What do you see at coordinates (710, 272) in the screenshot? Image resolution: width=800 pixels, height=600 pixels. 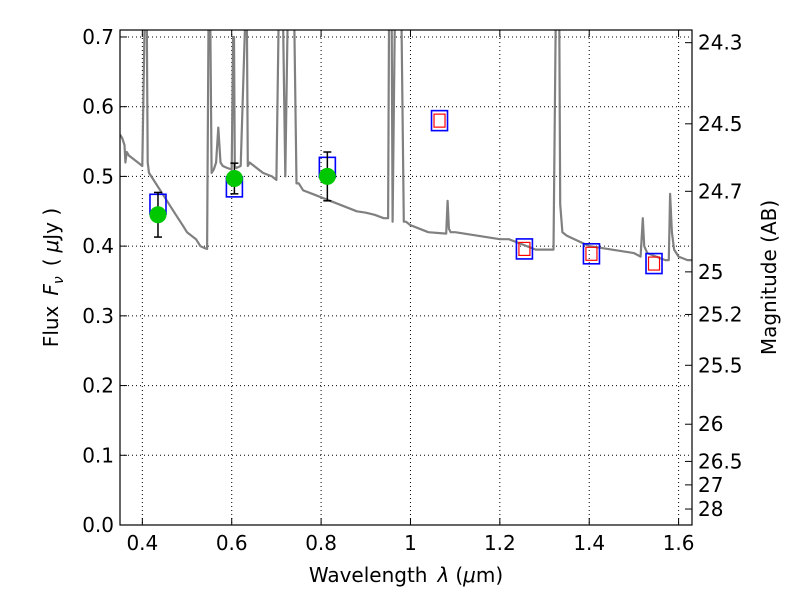 I see `y2-tick-label: 25` at bounding box center [710, 272].